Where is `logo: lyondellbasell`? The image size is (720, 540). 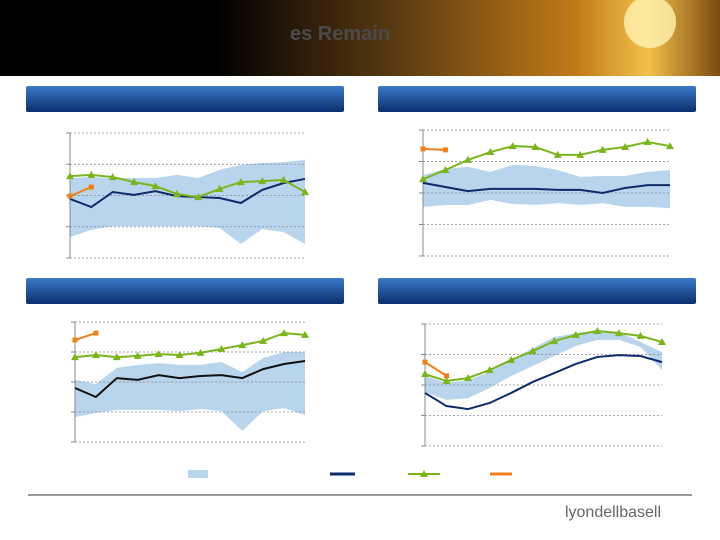
logo: lyondellbasell is located at coordinates (613, 512).